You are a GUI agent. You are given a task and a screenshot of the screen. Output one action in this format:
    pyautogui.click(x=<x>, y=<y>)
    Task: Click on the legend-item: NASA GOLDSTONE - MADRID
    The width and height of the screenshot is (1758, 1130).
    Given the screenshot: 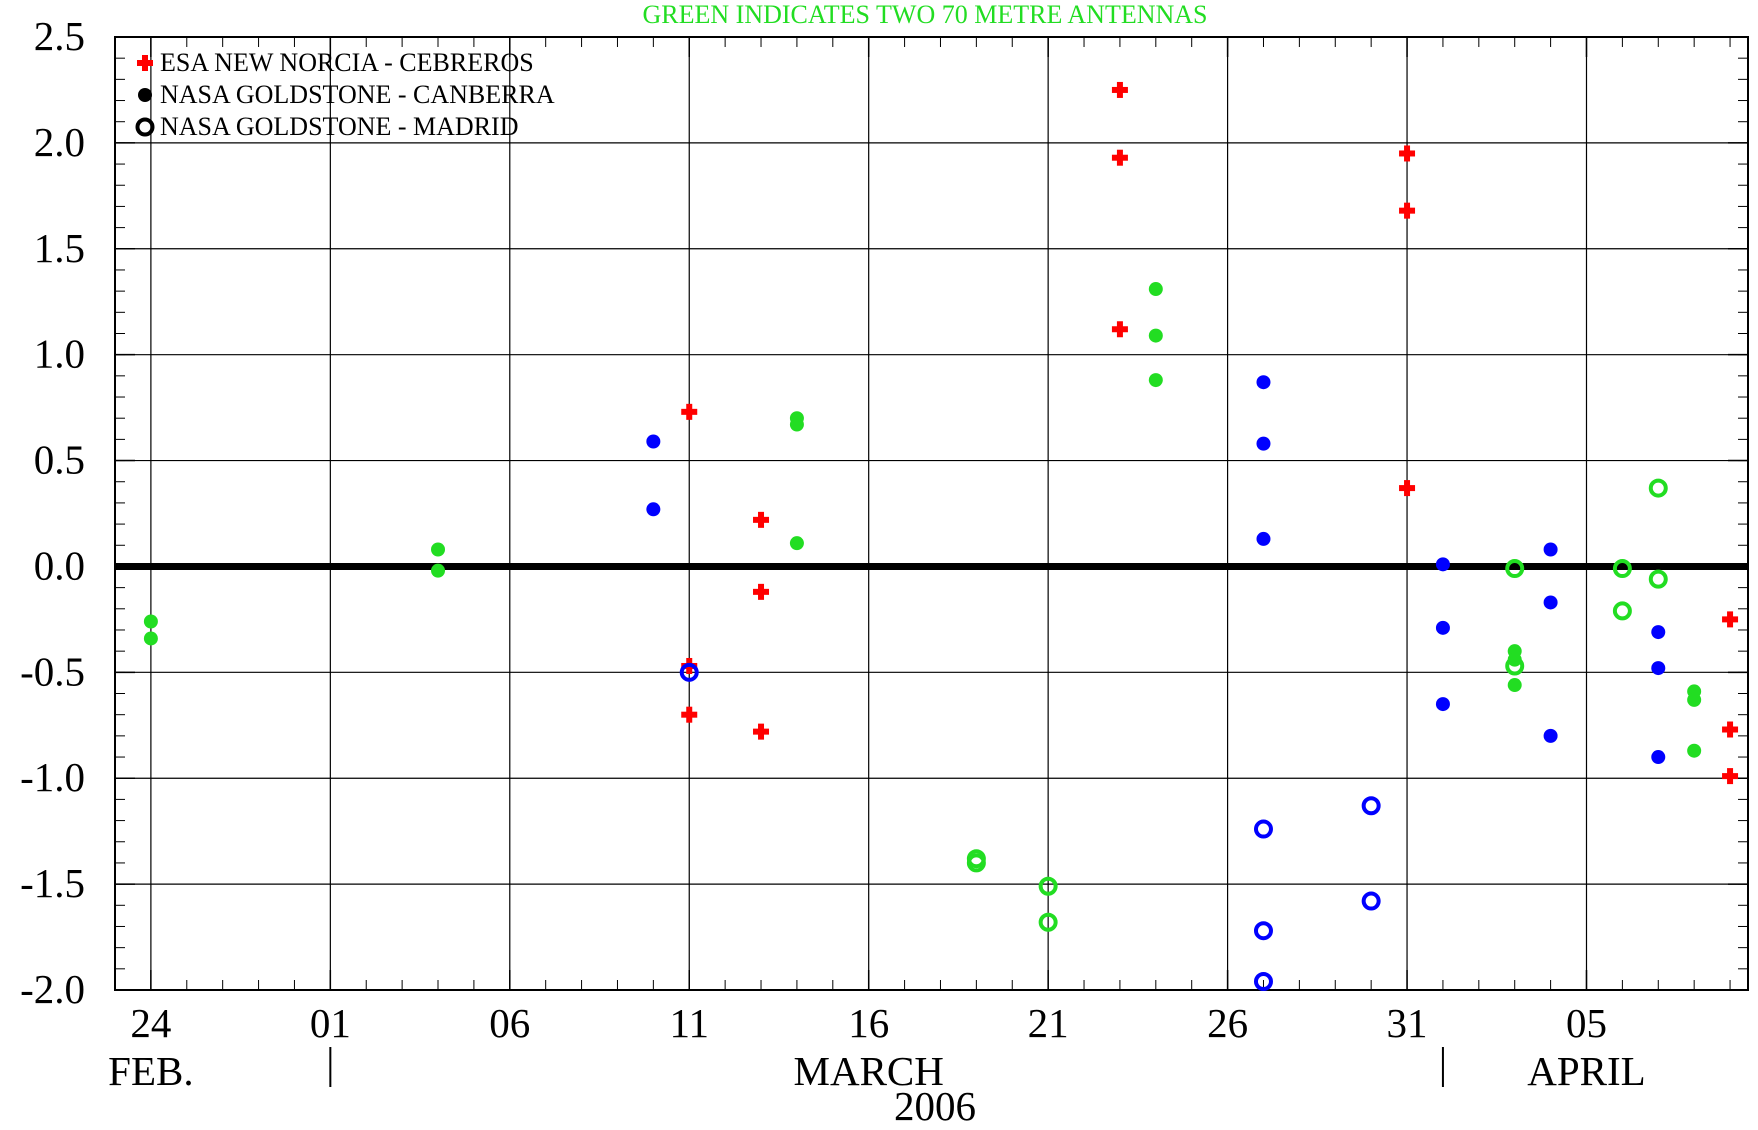 What is the action you would take?
    pyautogui.click(x=326, y=126)
    